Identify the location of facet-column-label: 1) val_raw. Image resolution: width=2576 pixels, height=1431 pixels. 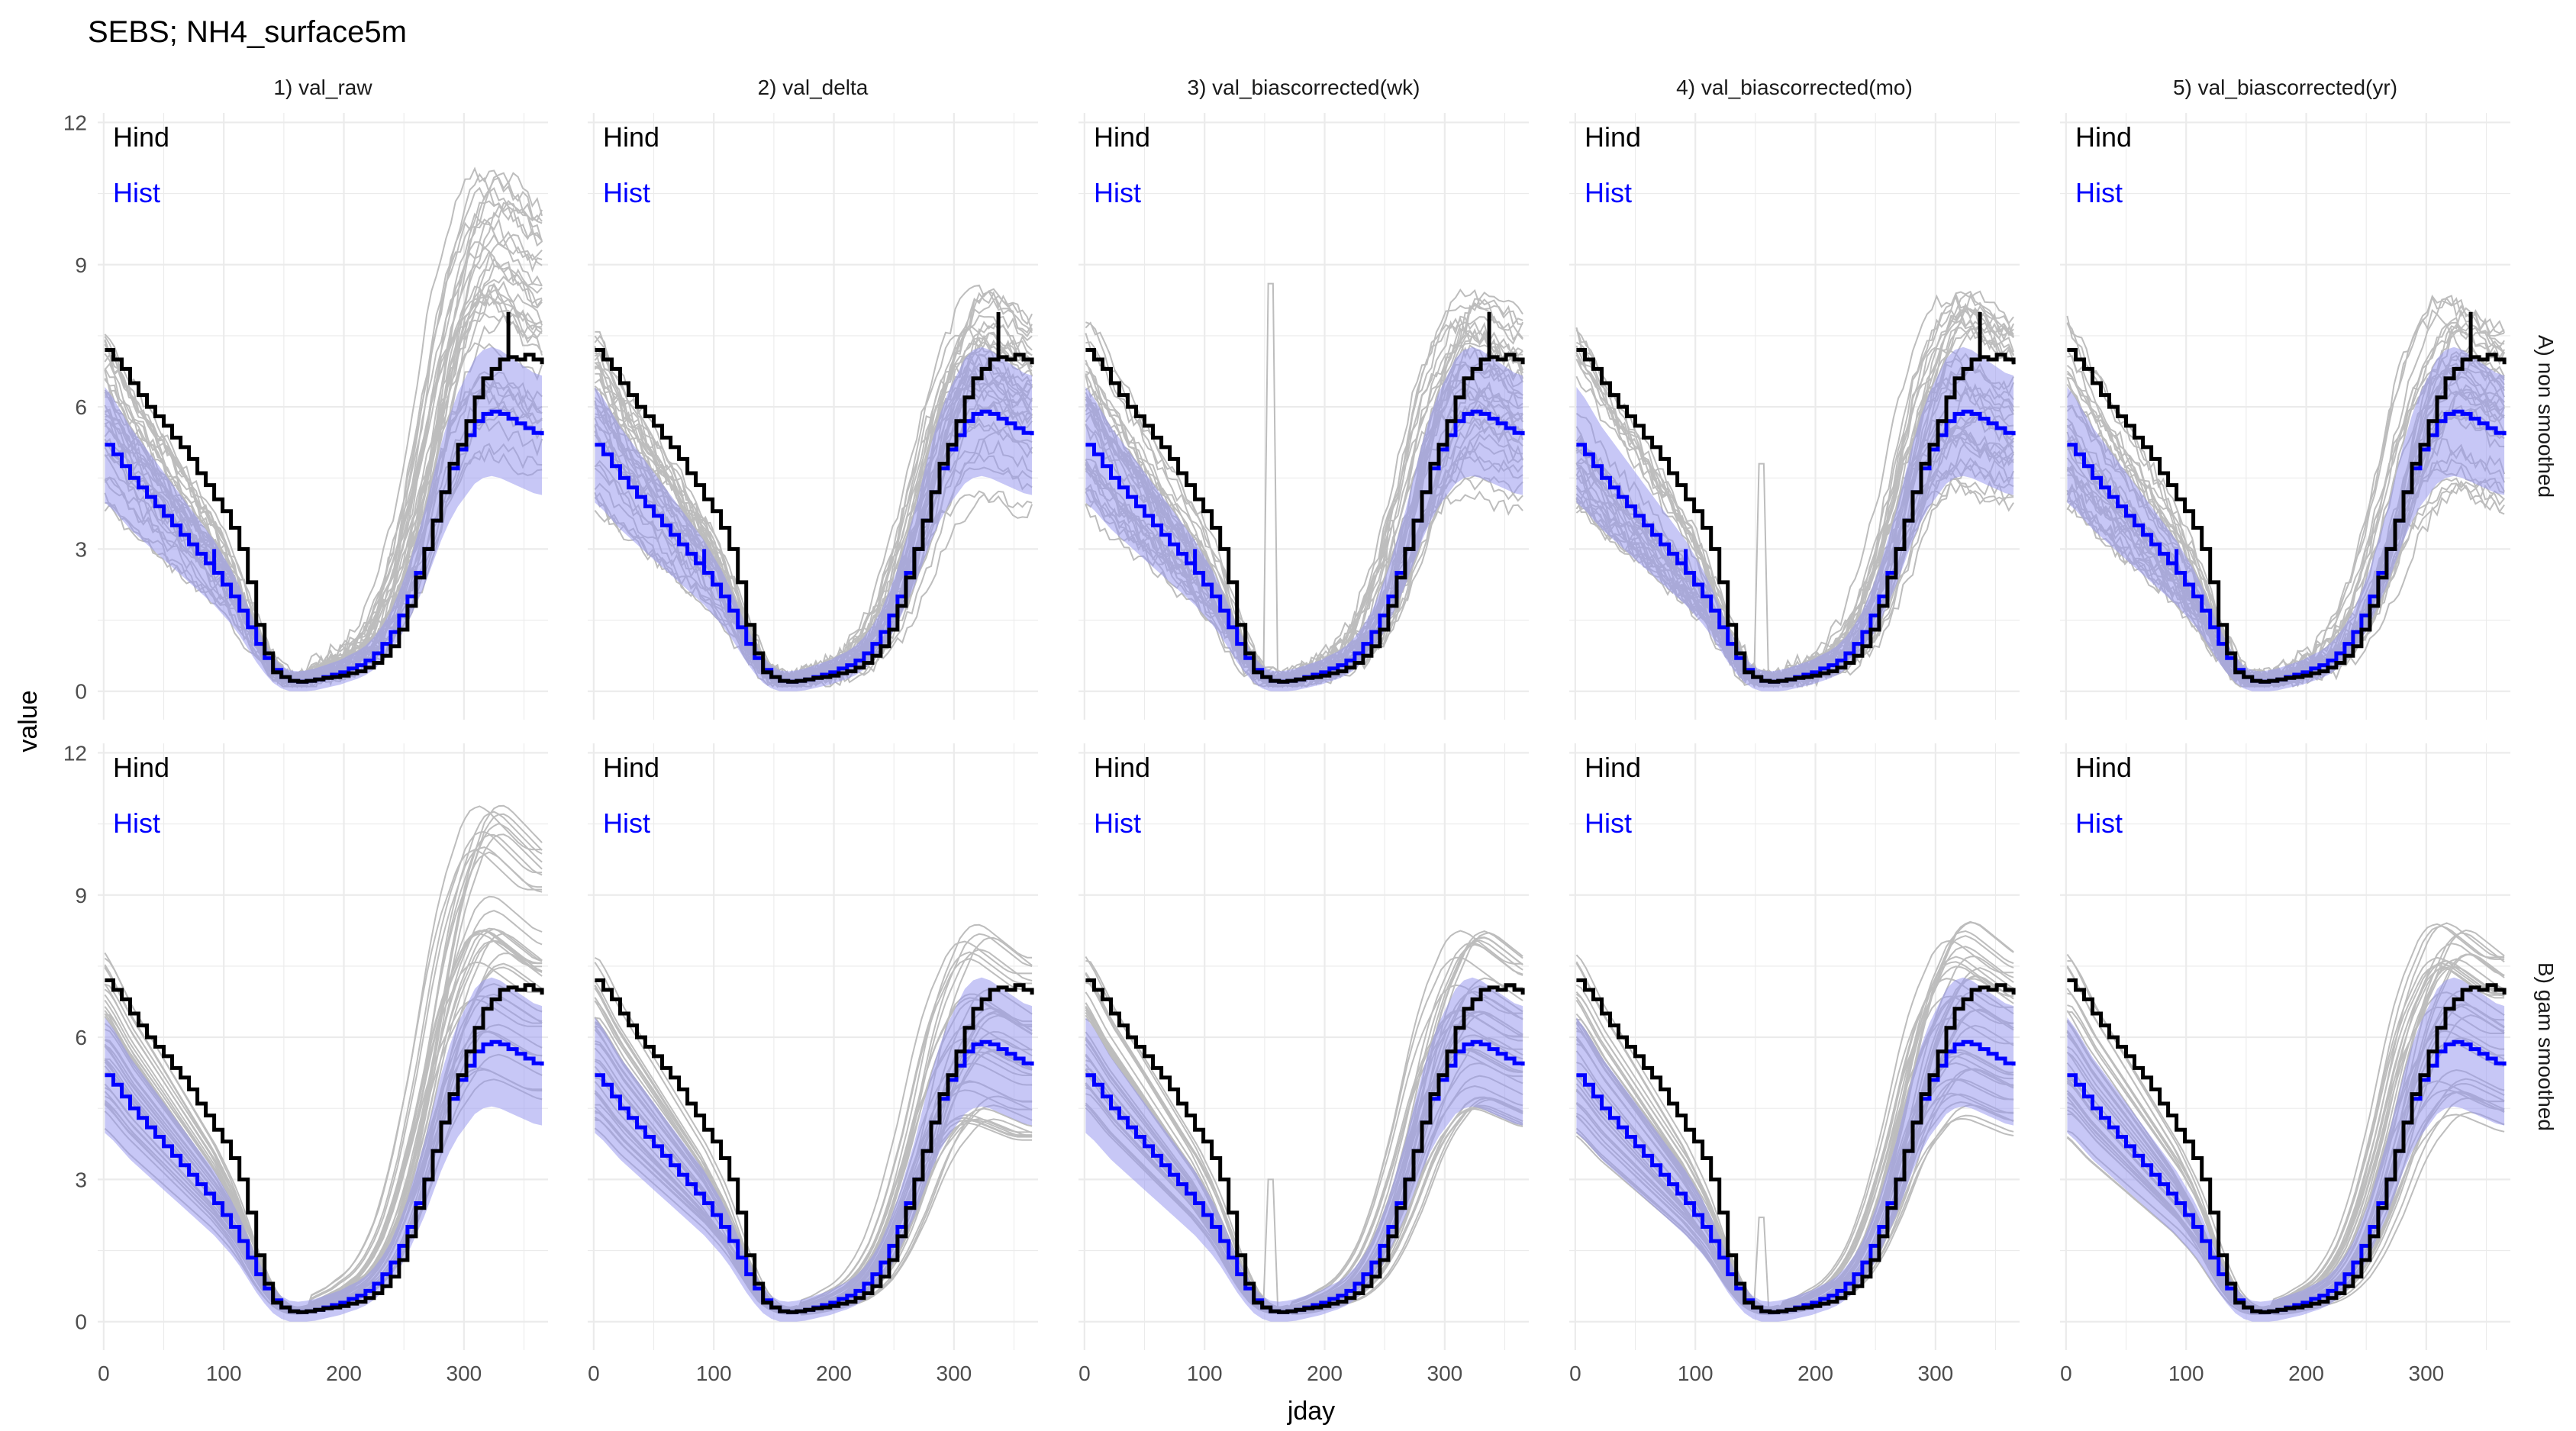
(323, 87).